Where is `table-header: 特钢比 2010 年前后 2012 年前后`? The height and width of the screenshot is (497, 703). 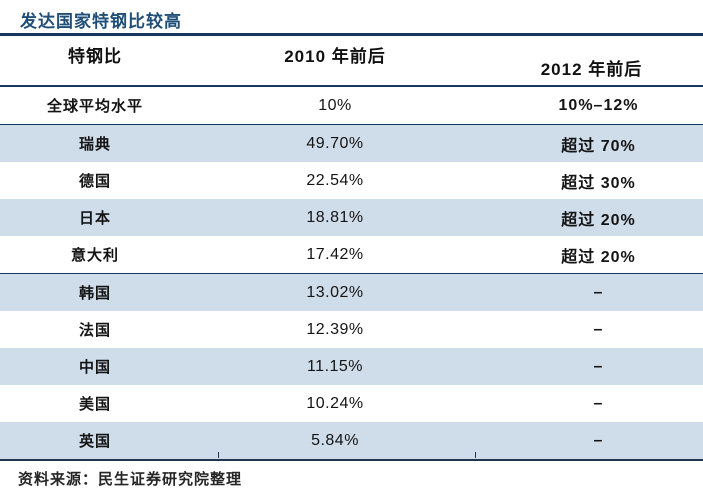
table-header: 特钢比 2010 年前后 2012 年前后 is located at coordinates (351, 60).